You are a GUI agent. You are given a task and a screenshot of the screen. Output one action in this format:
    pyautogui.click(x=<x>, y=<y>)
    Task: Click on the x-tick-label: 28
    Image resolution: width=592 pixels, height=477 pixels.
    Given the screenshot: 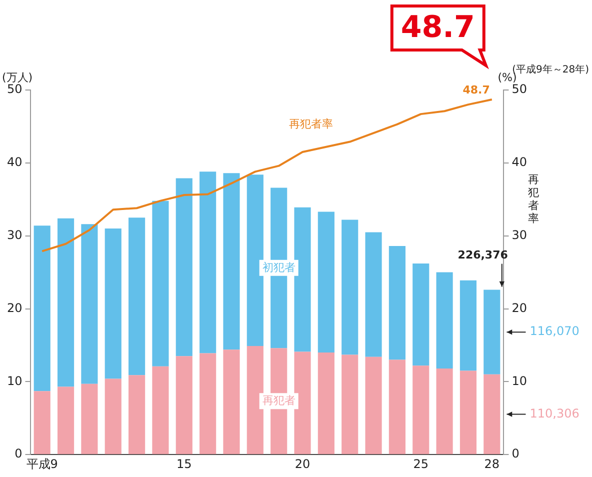 What is the action you would take?
    pyautogui.click(x=492, y=463)
    